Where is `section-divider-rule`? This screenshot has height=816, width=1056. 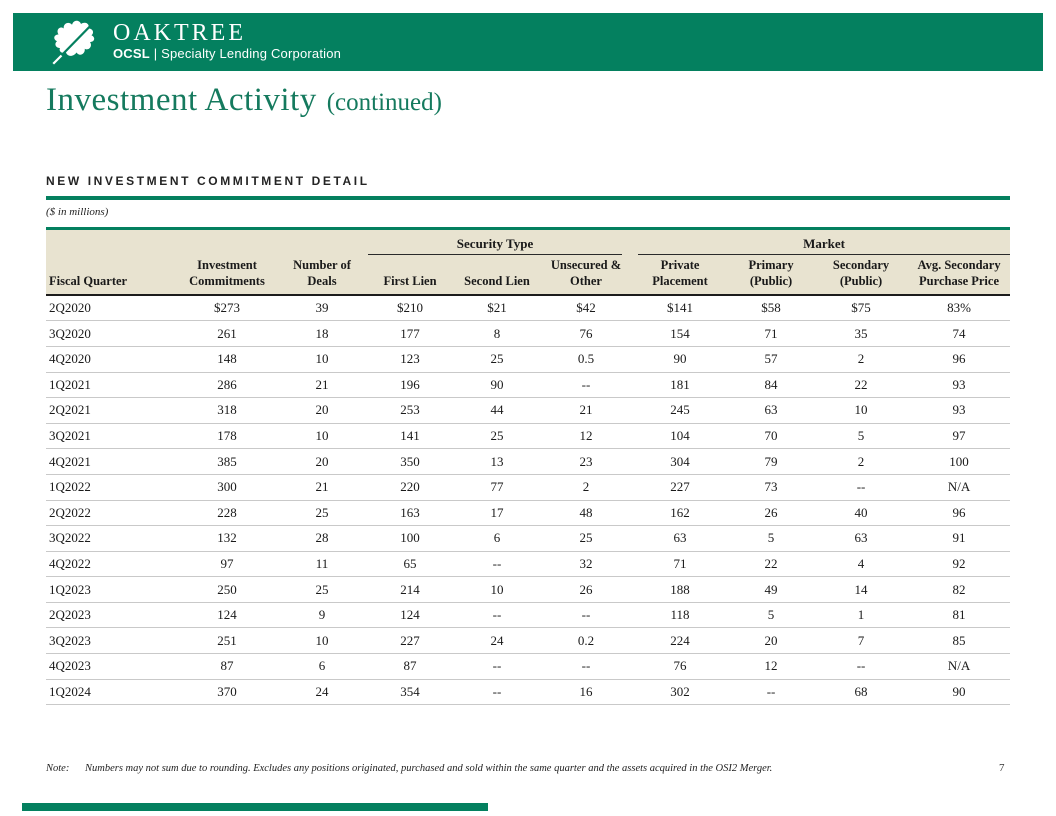
section-divider-rule is located at coordinates (528, 198).